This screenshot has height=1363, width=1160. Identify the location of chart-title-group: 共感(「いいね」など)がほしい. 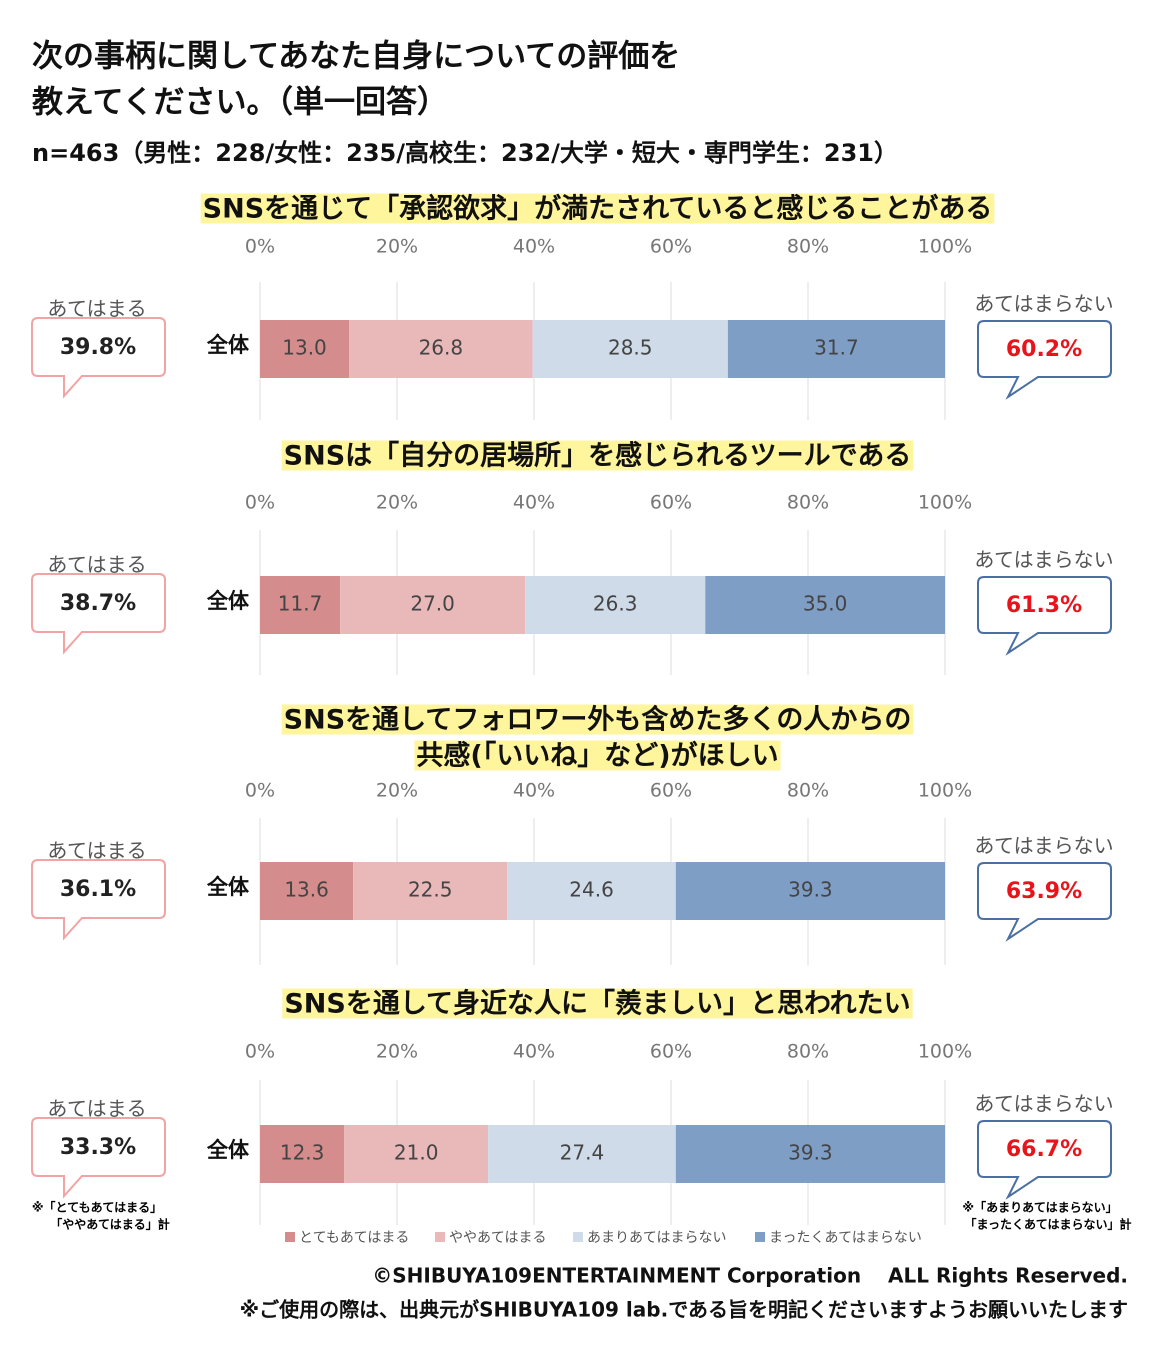
(597, 756).